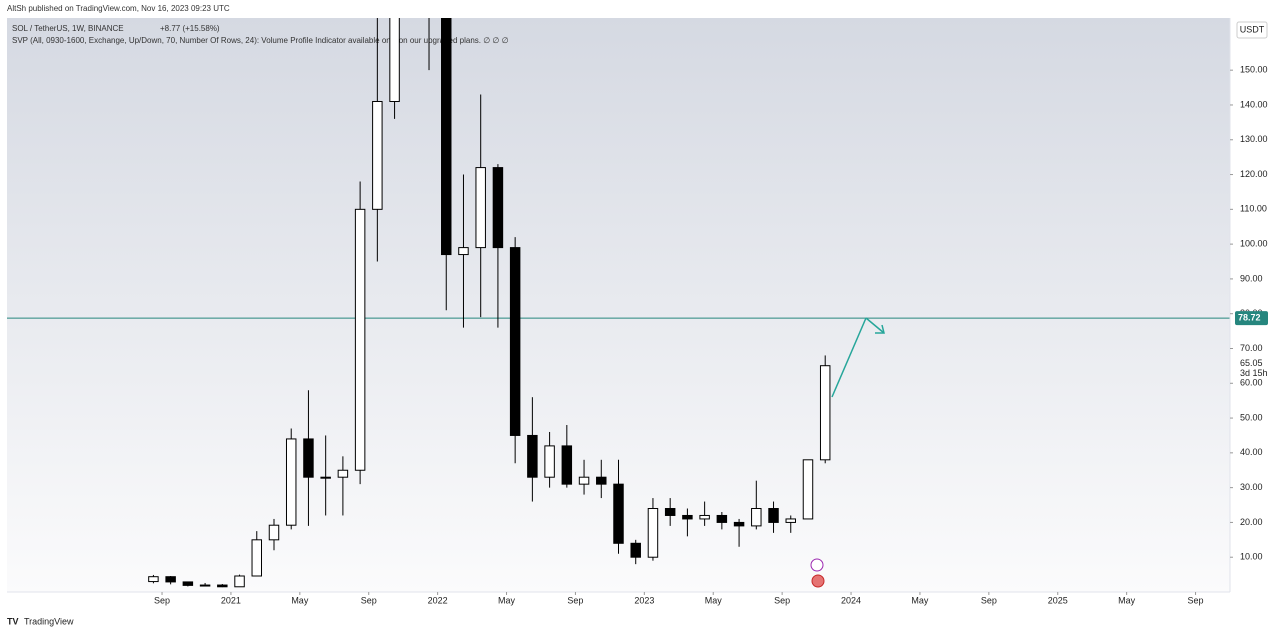  What do you see at coordinates (13, 621) in the screenshot?
I see `brand-logo: TV` at bounding box center [13, 621].